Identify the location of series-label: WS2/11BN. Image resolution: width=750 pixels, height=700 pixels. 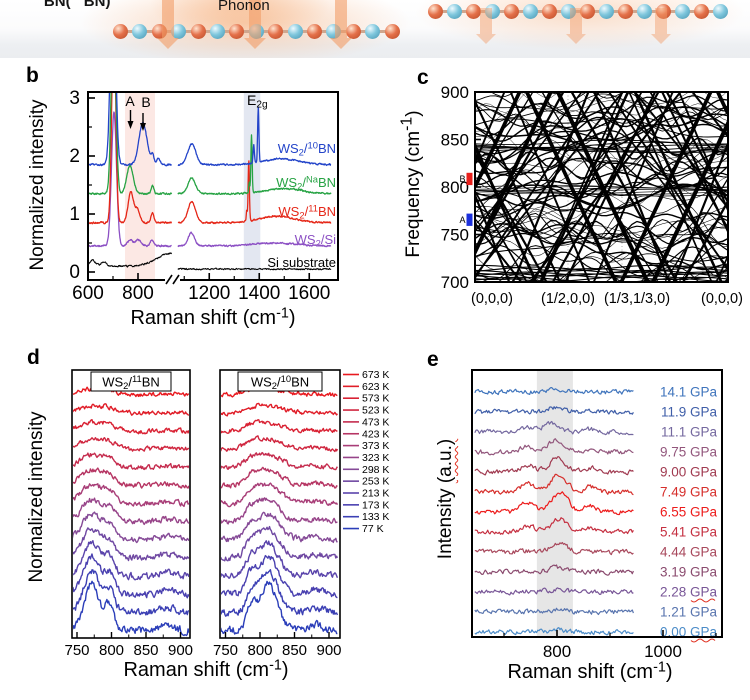
(307, 212).